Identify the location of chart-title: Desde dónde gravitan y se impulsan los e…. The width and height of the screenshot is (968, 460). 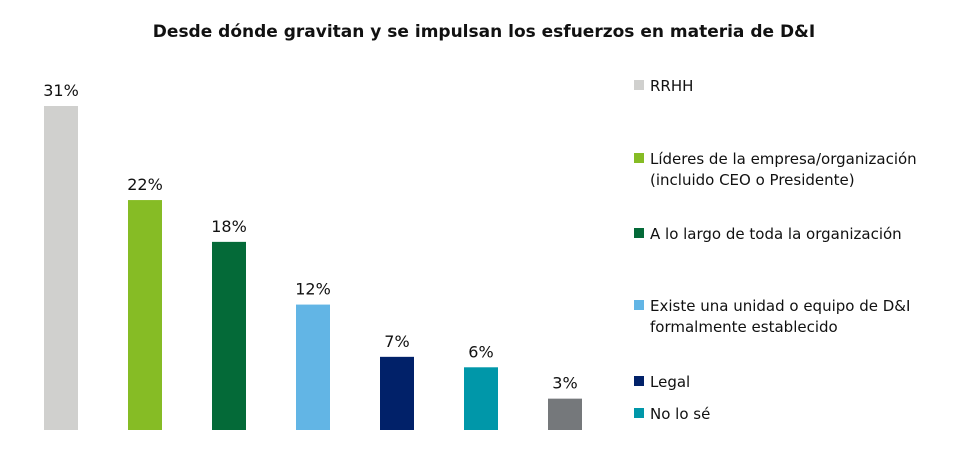
(484, 32).